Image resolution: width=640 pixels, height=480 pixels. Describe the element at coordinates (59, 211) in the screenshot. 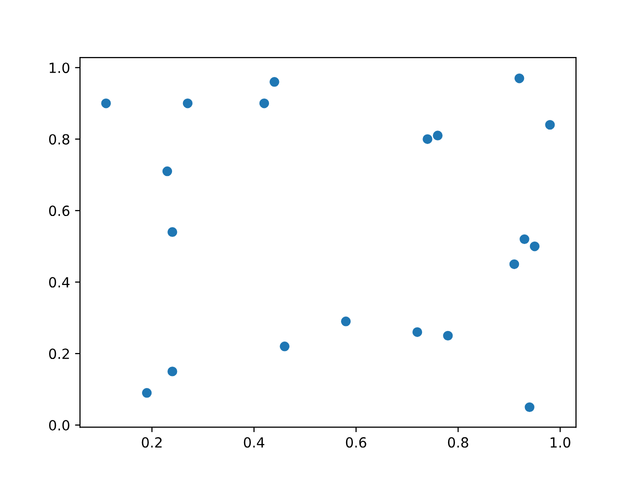

I see `y-tick-label: 0.6` at that location.